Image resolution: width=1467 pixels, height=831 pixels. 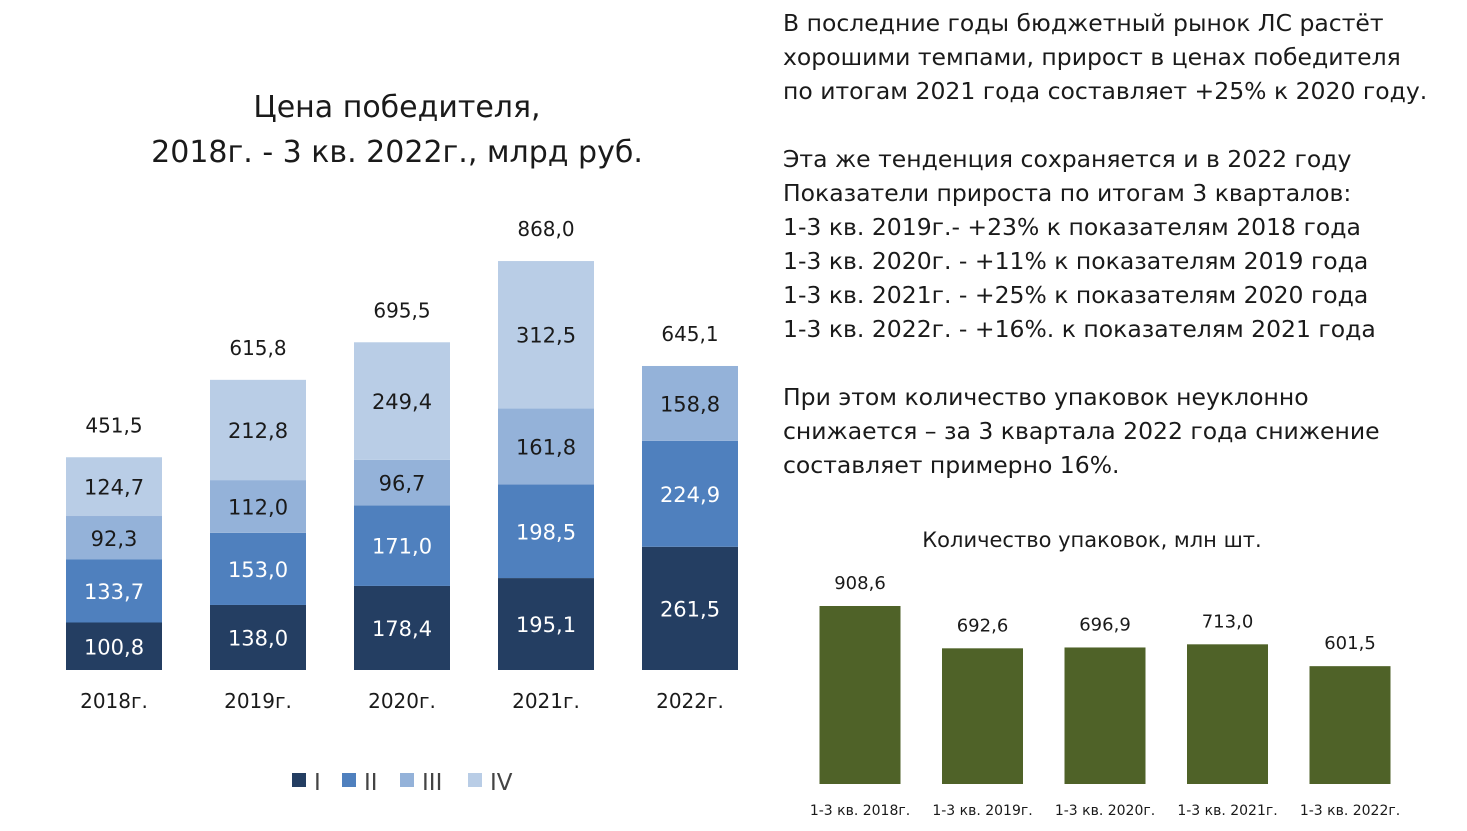 I want to click on x-tick-label: 2021г., so click(x=546, y=701).